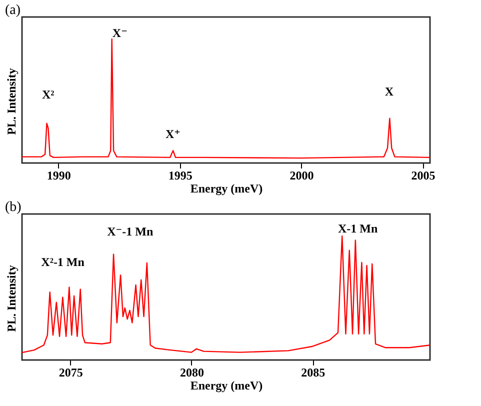 The image size is (481, 406). Describe the element at coordinates (13, 10) in the screenshot. I see `chart-title: (a)` at that location.